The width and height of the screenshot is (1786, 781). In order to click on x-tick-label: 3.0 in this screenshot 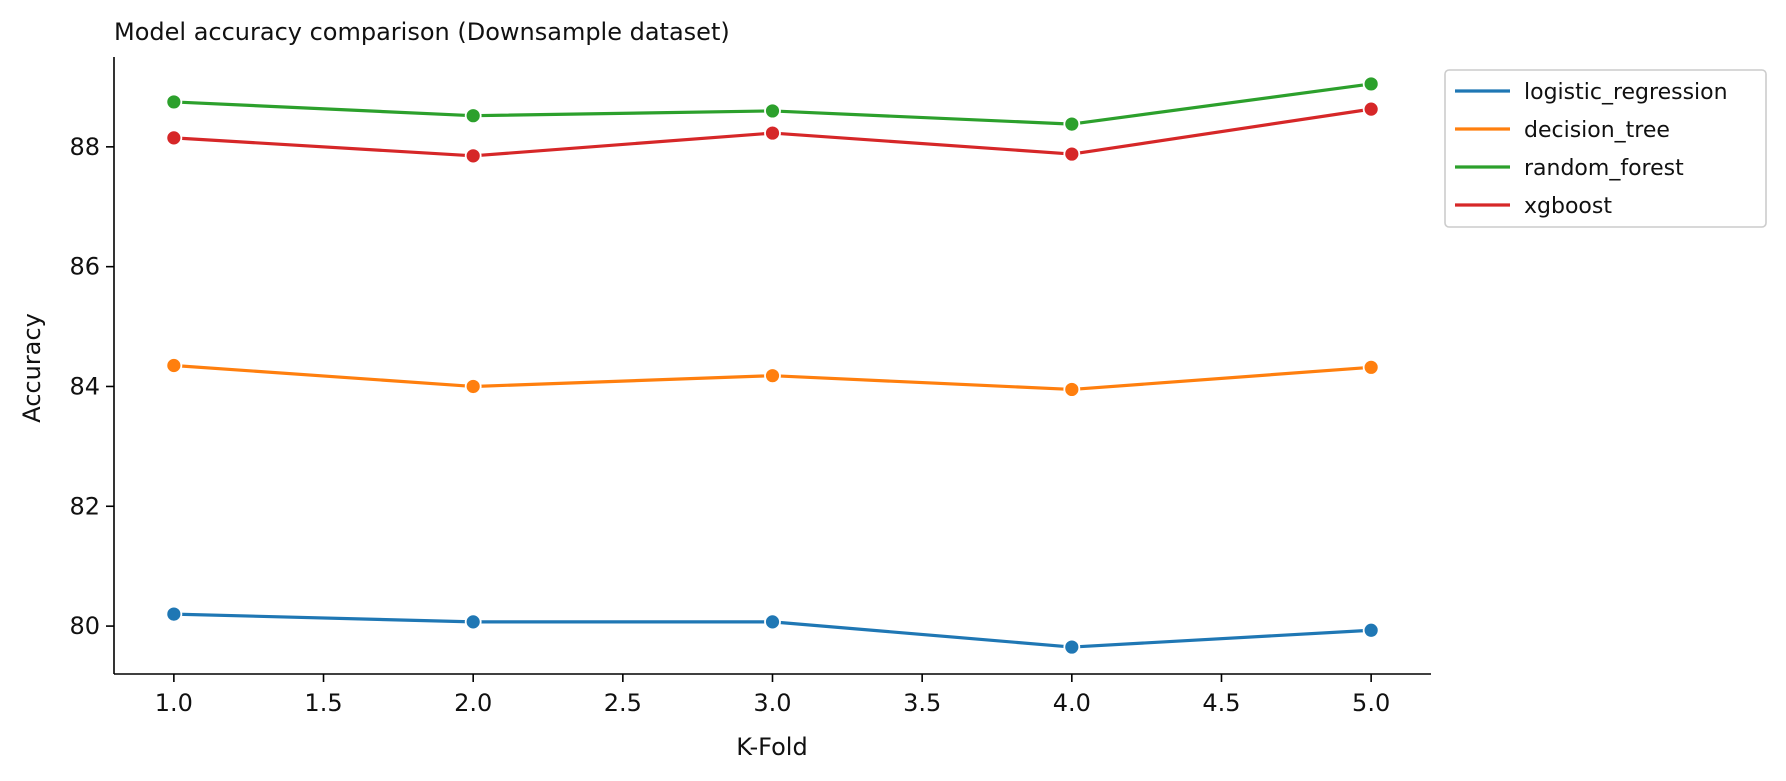, I will do `click(772, 703)`.